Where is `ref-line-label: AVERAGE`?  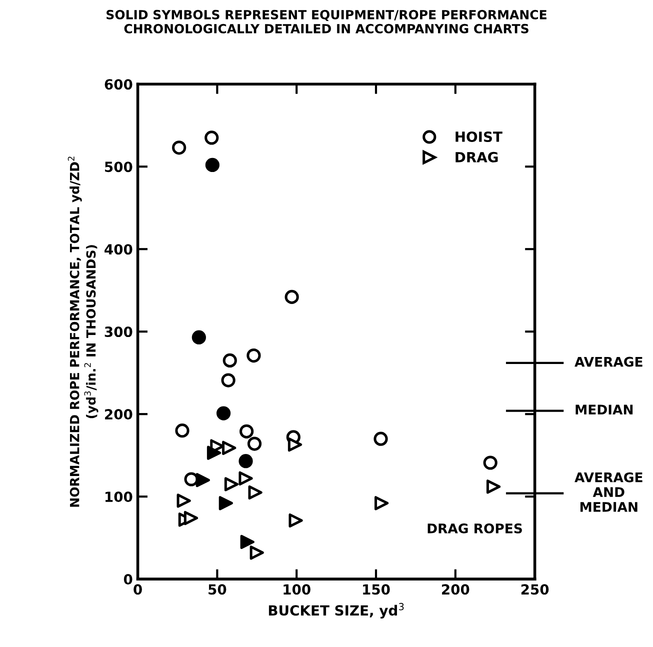
ref-line-label: AVERAGE is located at coordinates (608, 361).